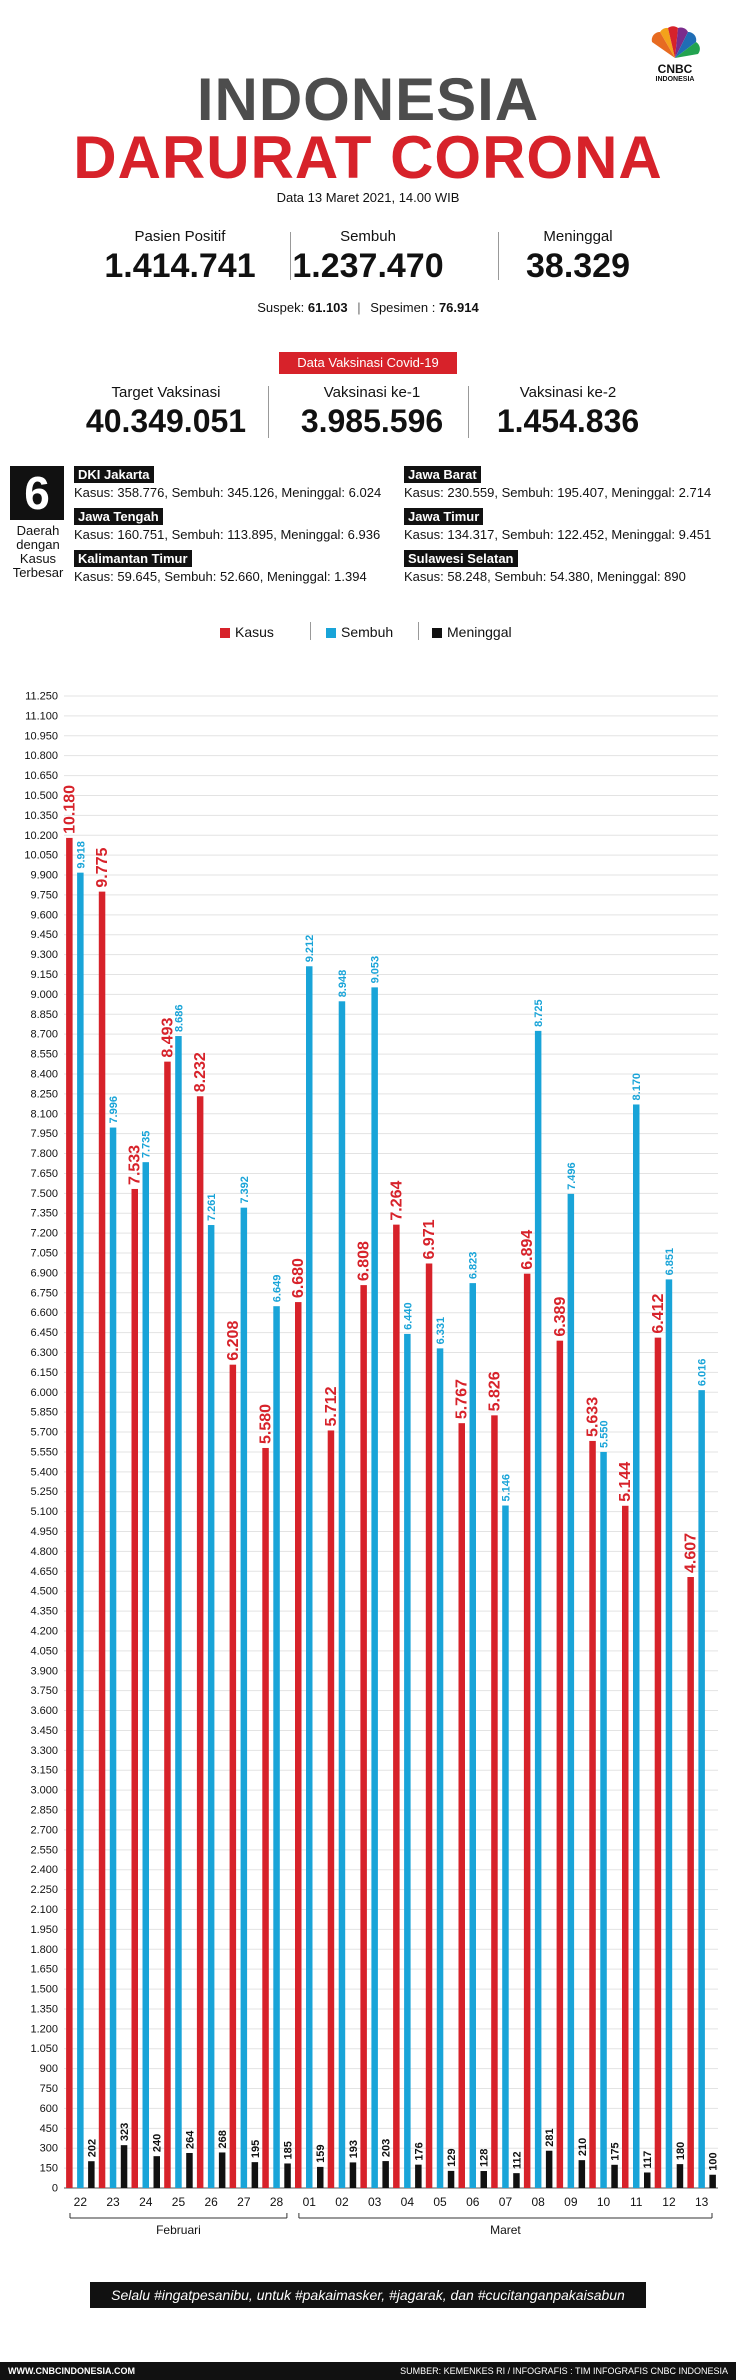 The width and height of the screenshot is (736, 2380). I want to click on region-count-label: Daerah dengan Kasus Terbesar, so click(38, 551).